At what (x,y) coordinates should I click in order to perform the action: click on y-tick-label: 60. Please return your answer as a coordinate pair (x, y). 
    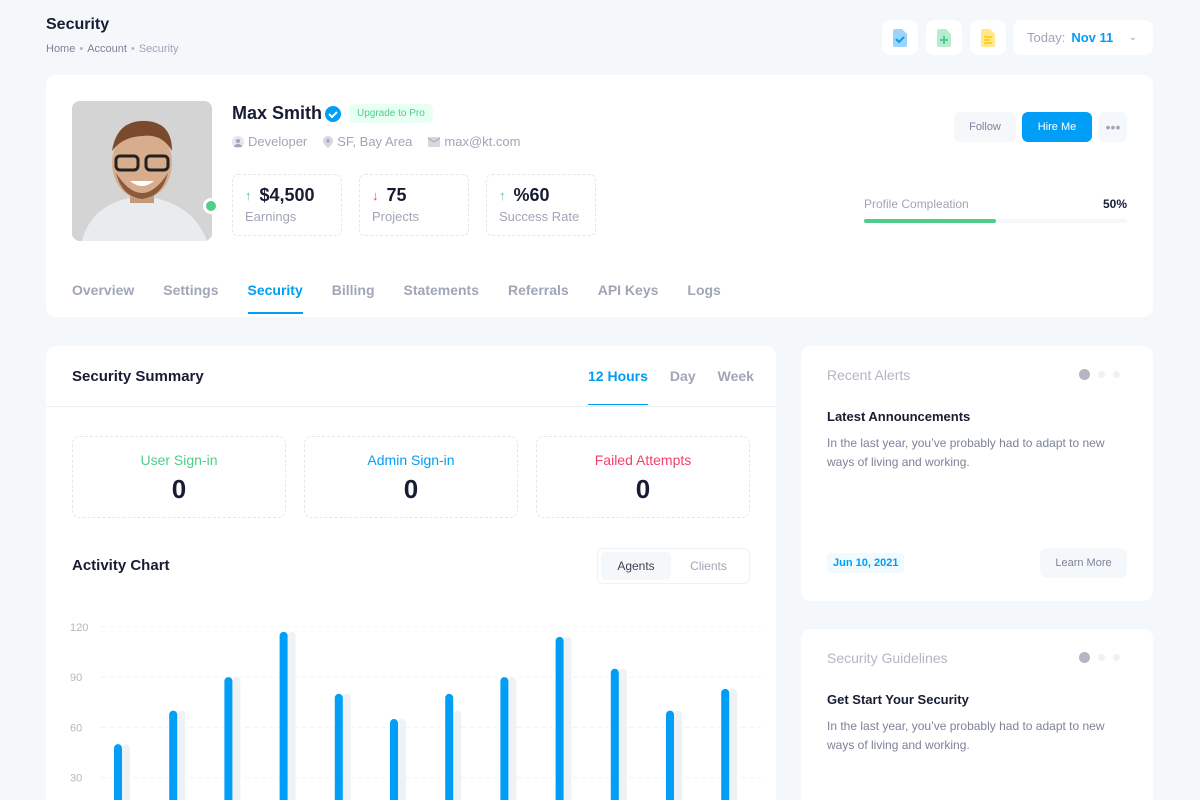
    Looking at the image, I should click on (76, 728).